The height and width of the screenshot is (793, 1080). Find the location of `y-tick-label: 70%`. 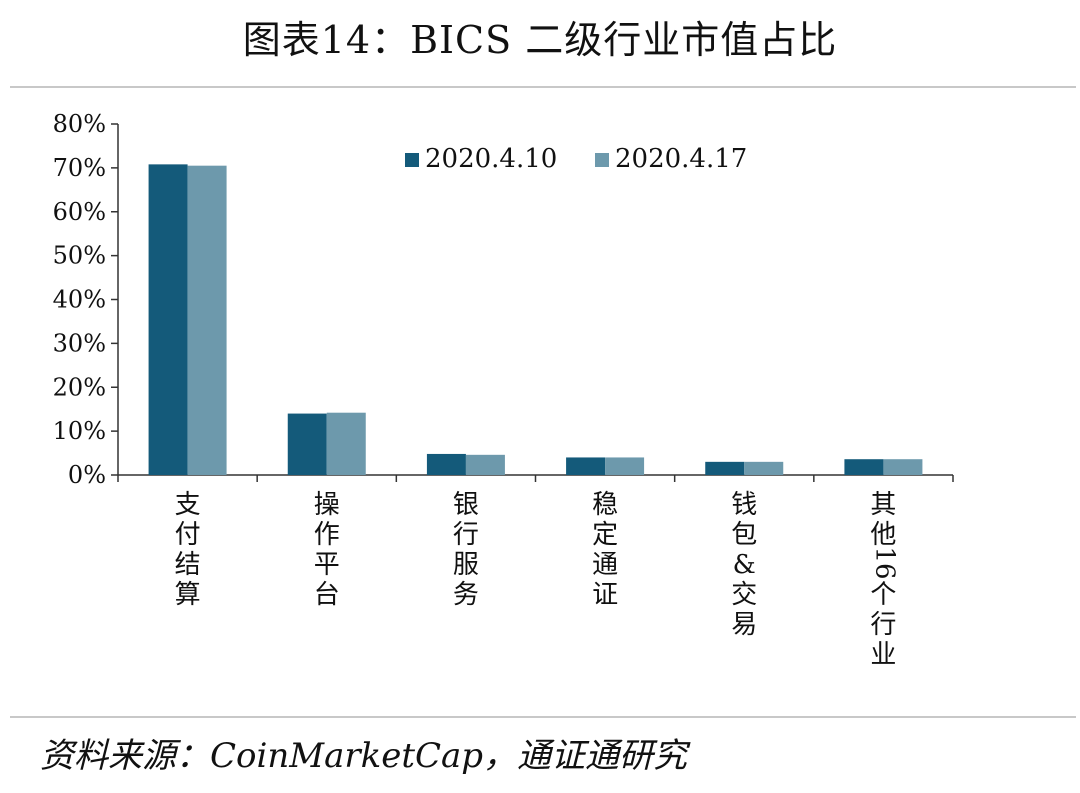

y-tick-label: 70% is located at coordinates (79, 168).